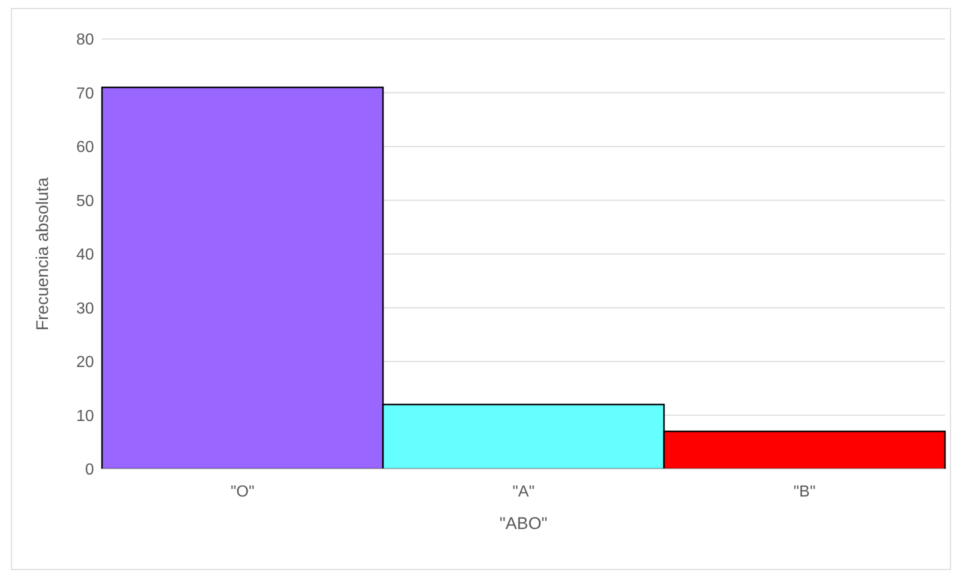 The width and height of the screenshot is (958, 576). I want to click on x-tick-label: "O", so click(242, 491).